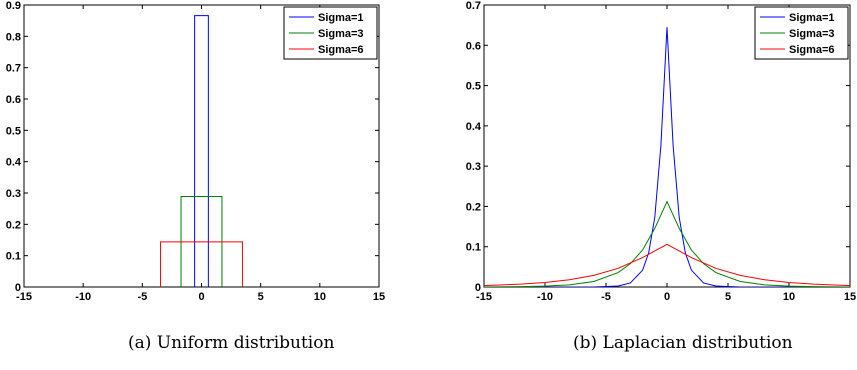 This screenshot has width=857, height=370. What do you see at coordinates (683, 343) in the screenshot?
I see `caption-laplacian: (b) Laplacian distribution` at bounding box center [683, 343].